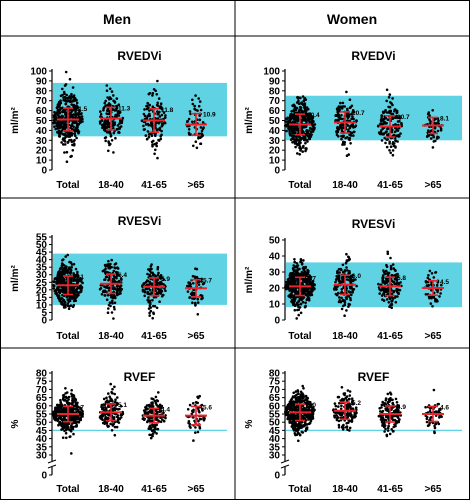 Image resolution: width=470 pixels, height=500 pixels. What do you see at coordinates (42, 151) in the screenshot?
I see `y-tick-label: 20` at bounding box center [42, 151].